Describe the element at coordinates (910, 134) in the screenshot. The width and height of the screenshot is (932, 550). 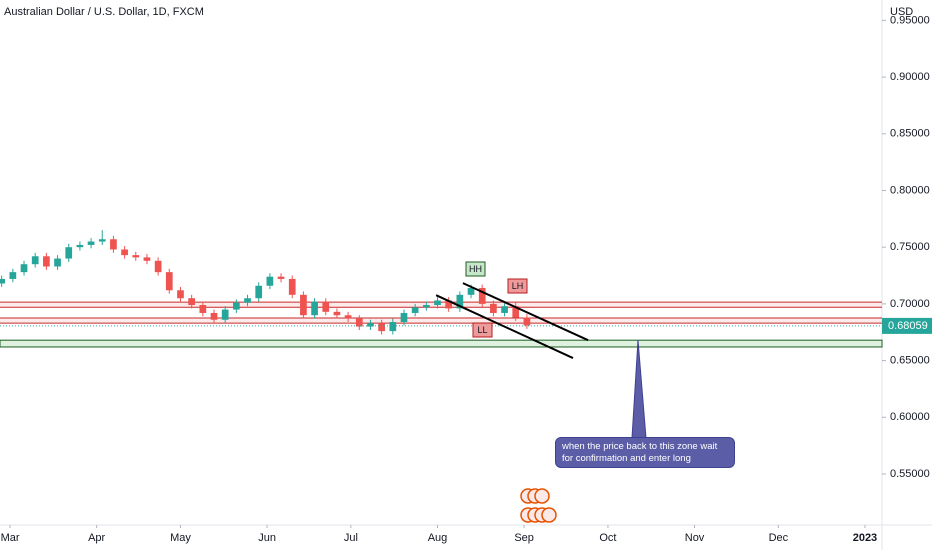
I see `y-tick-label: 0.85000` at that location.